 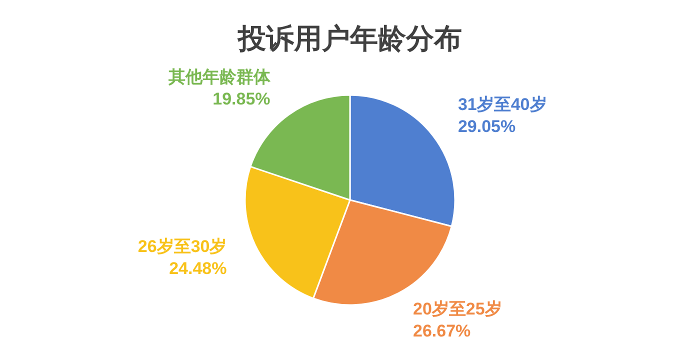 I want to click on slice-label: 26岁至30岁, so click(x=182, y=246).